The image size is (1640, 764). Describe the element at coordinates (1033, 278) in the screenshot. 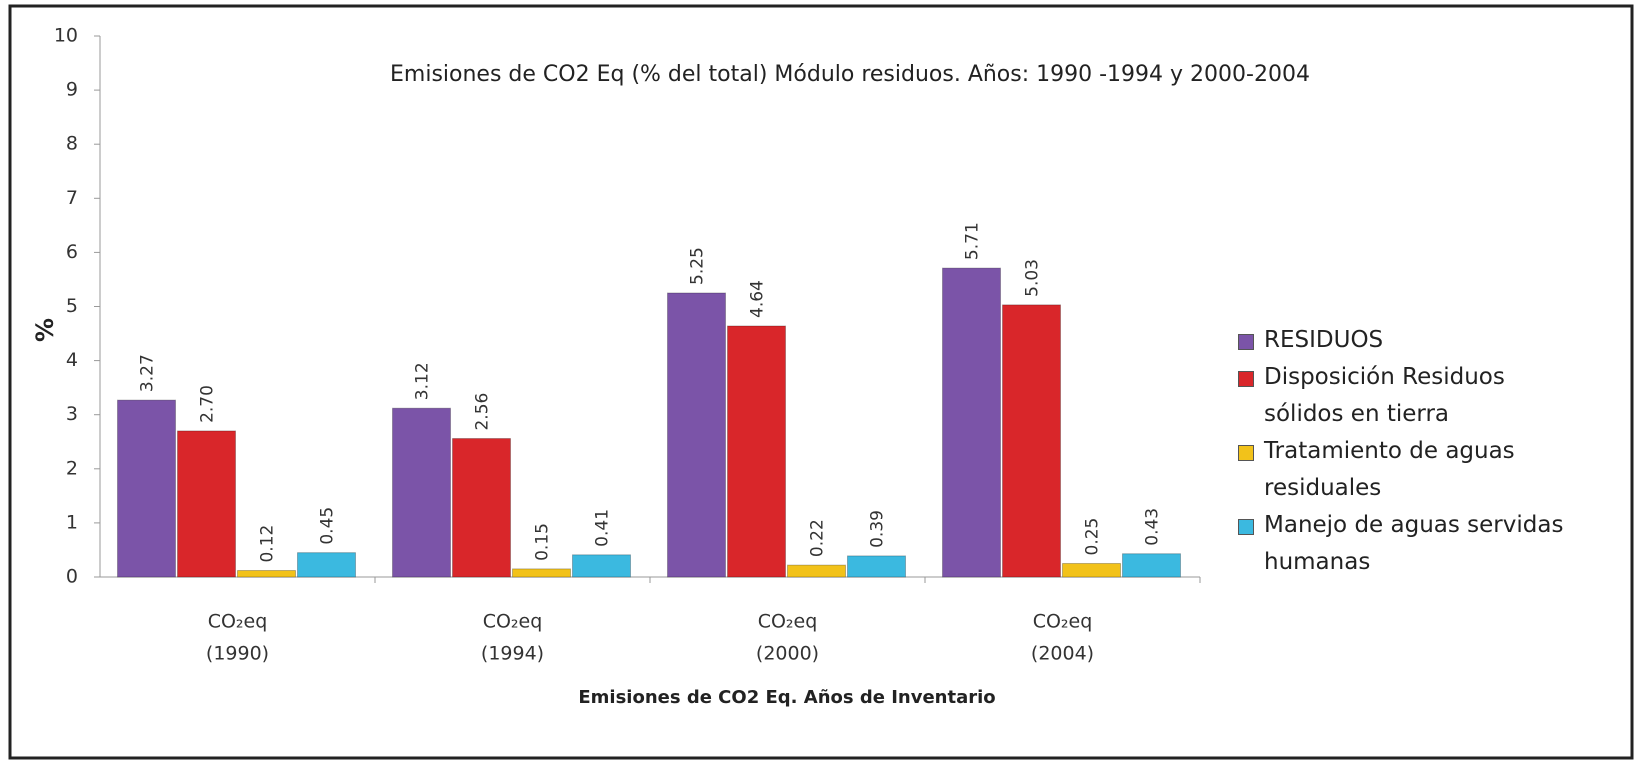

I see `data-label: 5.03` at that location.